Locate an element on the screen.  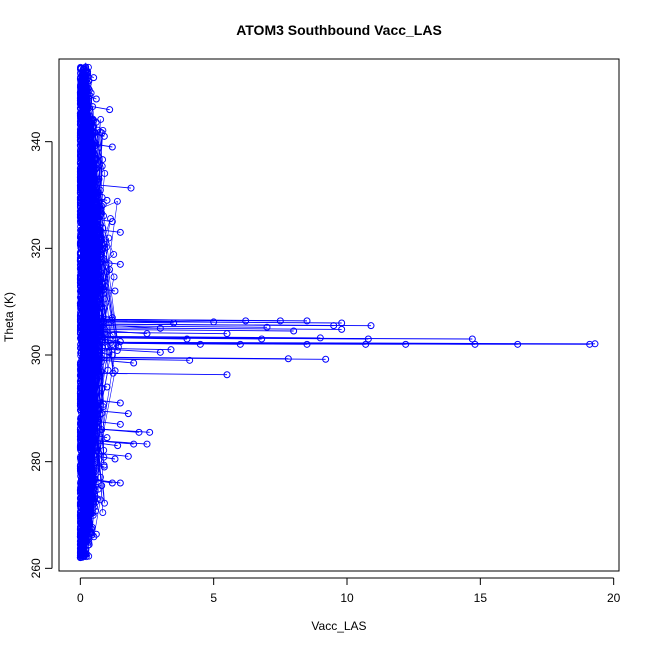
y-tick-label: 320 is located at coordinates (36, 248).